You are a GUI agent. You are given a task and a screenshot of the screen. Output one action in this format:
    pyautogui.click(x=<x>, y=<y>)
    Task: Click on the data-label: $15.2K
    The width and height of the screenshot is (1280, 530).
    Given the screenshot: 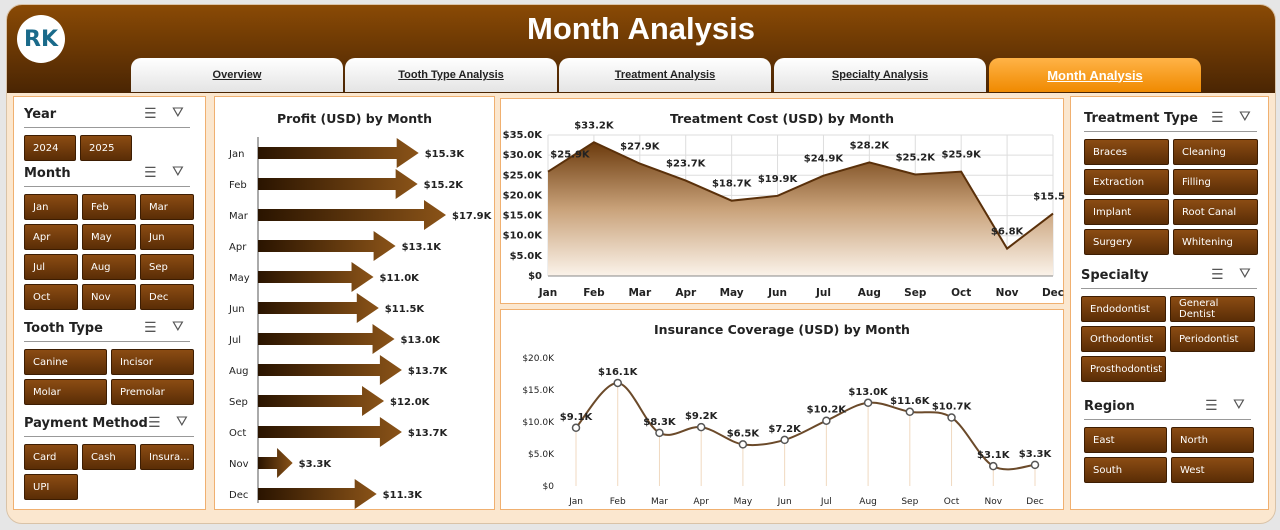 What is the action you would take?
    pyautogui.click(x=444, y=185)
    